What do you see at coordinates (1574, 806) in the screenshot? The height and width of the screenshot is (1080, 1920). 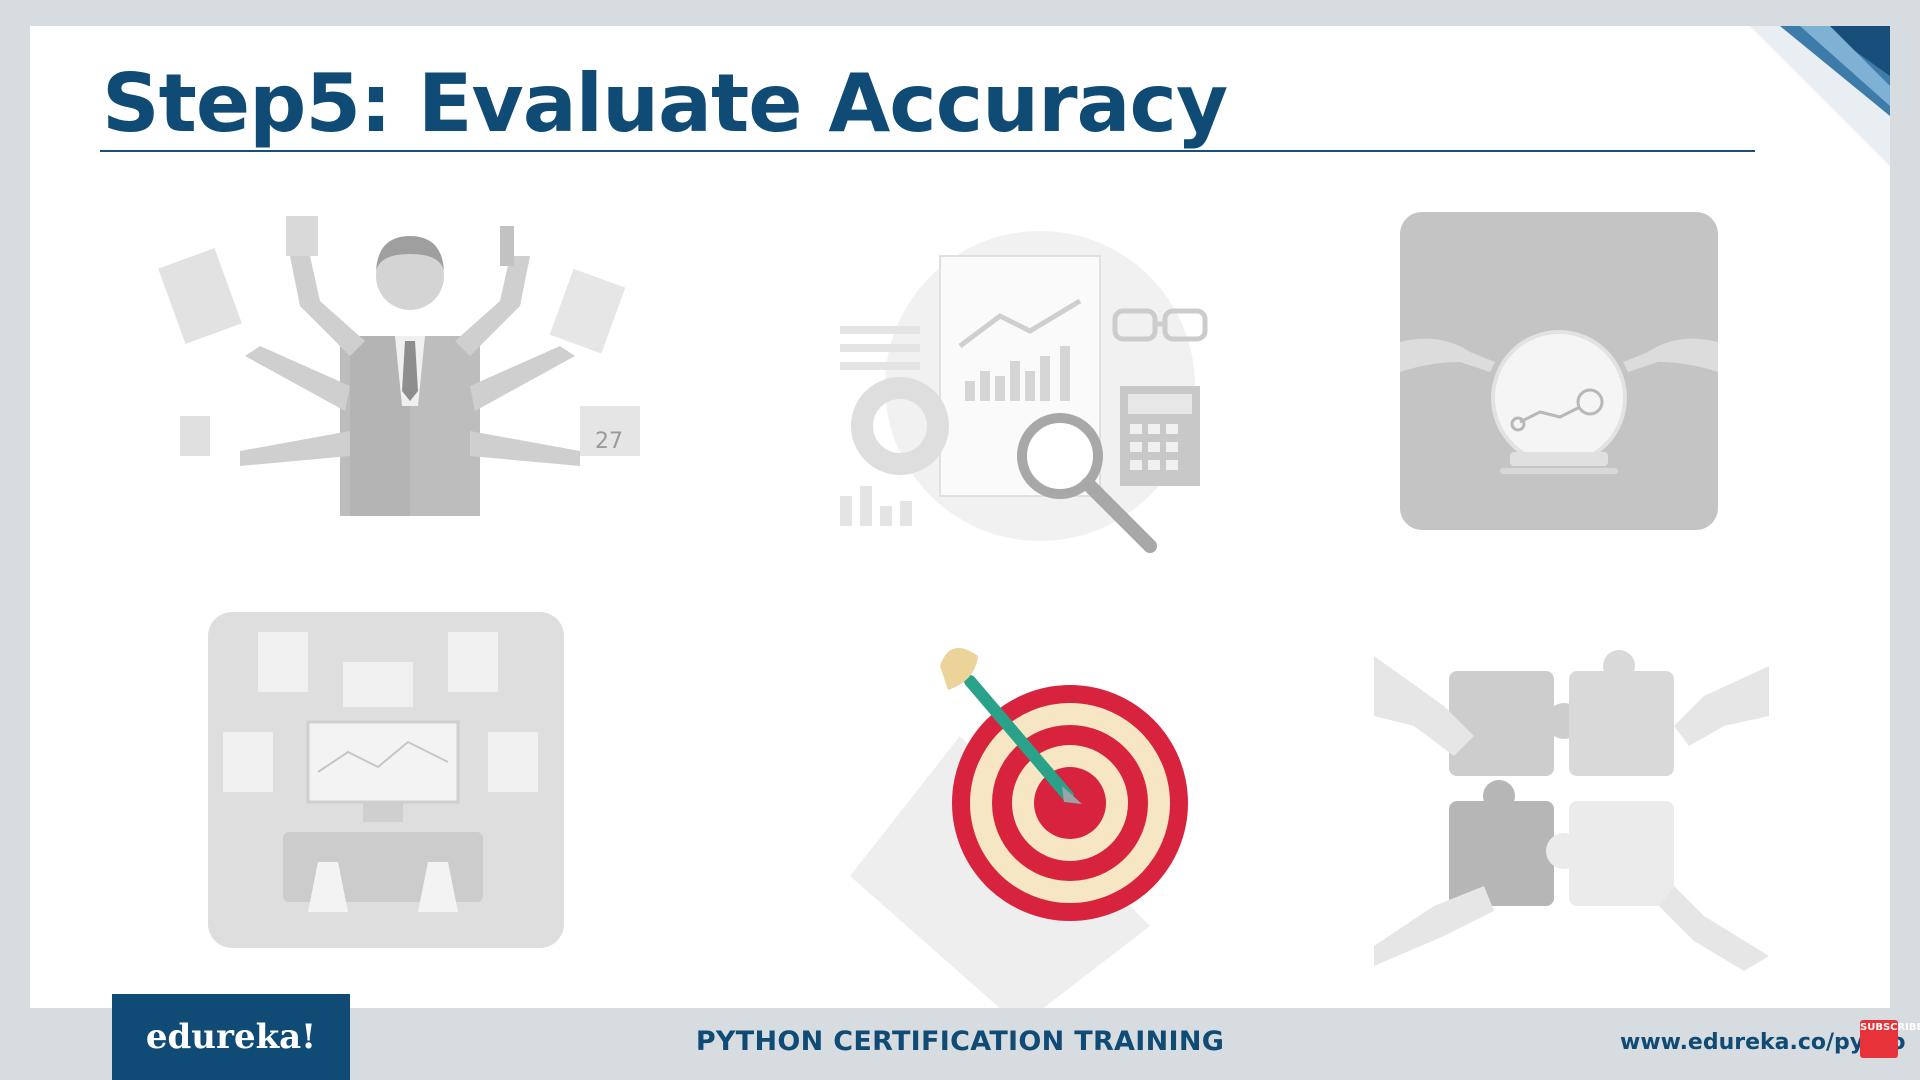 I see `puzzle-hands-illustration` at bounding box center [1574, 806].